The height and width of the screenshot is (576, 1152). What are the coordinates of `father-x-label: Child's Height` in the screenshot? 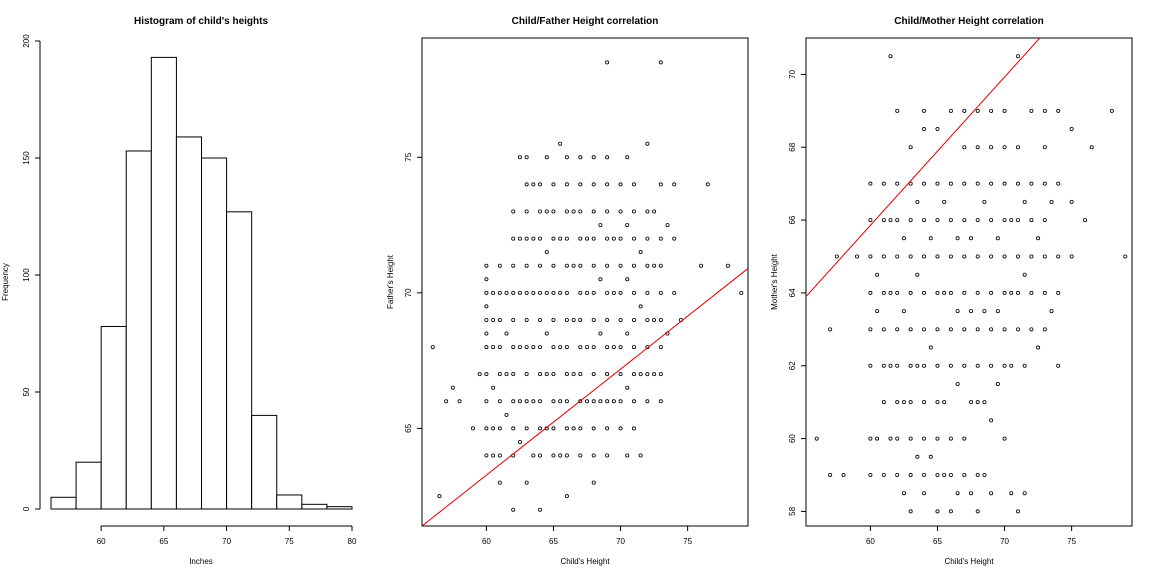 It's located at (585, 561).